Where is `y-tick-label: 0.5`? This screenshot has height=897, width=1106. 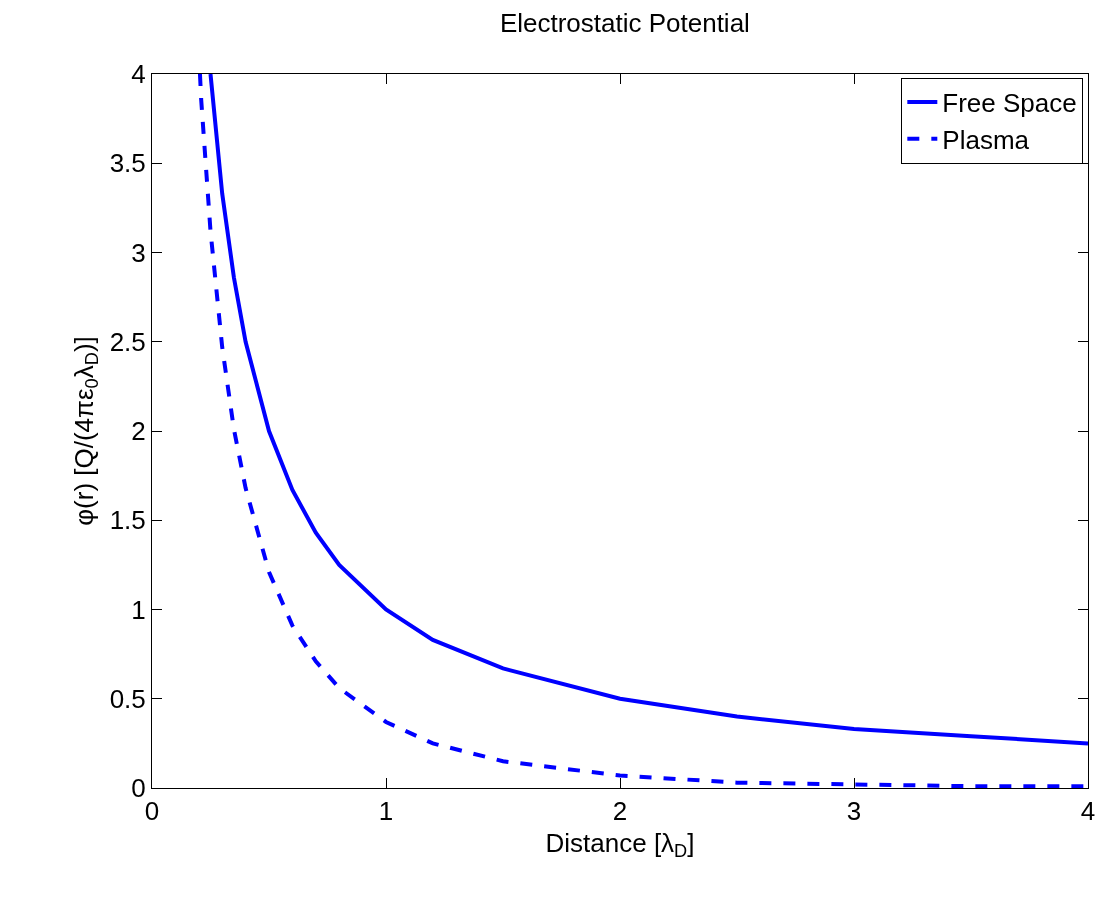 y-tick-label: 0.5 is located at coordinates (127, 698).